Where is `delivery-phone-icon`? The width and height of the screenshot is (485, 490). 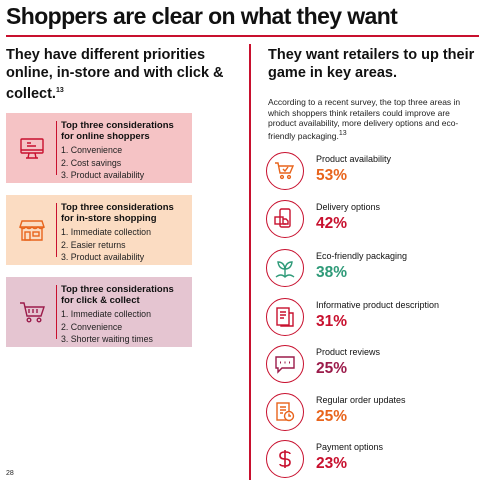
delivery-phone-icon is located at coordinates (285, 219).